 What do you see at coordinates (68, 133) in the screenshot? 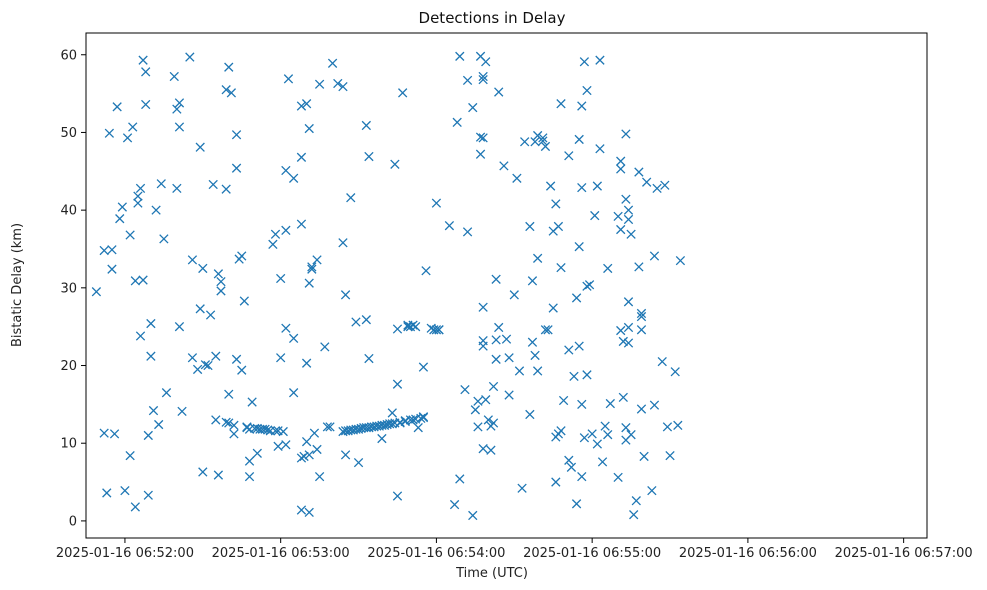
I see `y-tick-label: 50` at bounding box center [68, 133].